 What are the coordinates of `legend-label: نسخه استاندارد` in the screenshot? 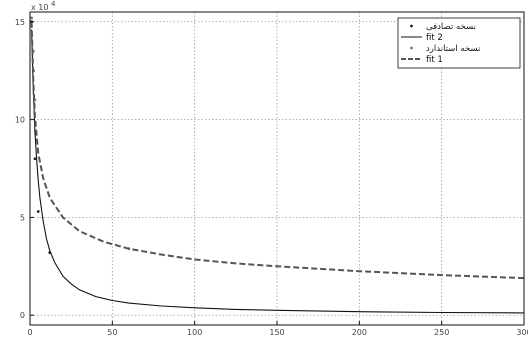 It's located at (453, 49).